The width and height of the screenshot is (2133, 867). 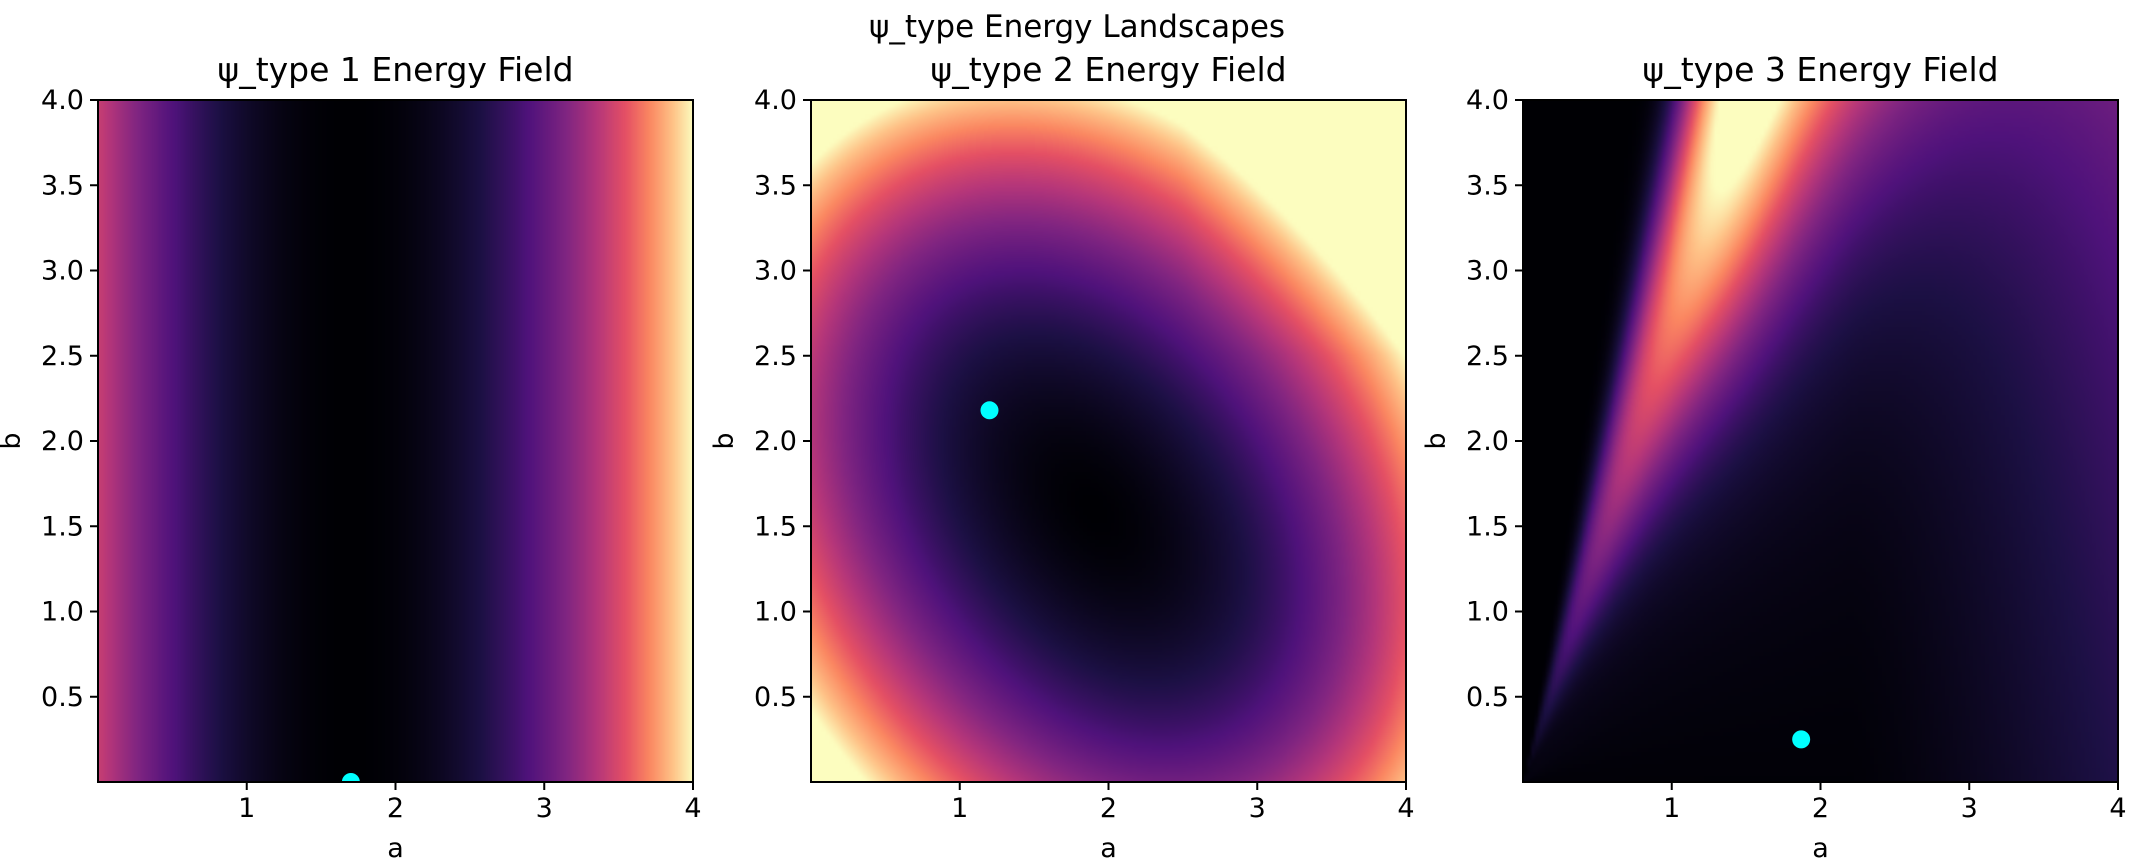 What do you see at coordinates (724, 440) in the screenshot?
I see `y-axis-label-2: b` at bounding box center [724, 440].